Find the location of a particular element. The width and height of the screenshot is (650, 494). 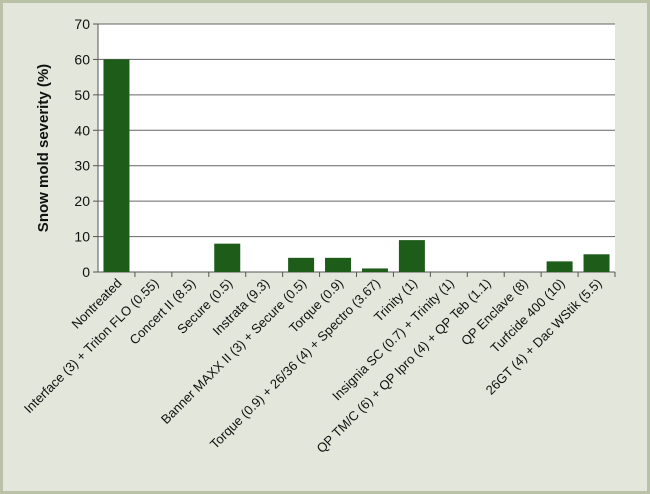

y-tick-label: 10 is located at coordinates (82, 237).